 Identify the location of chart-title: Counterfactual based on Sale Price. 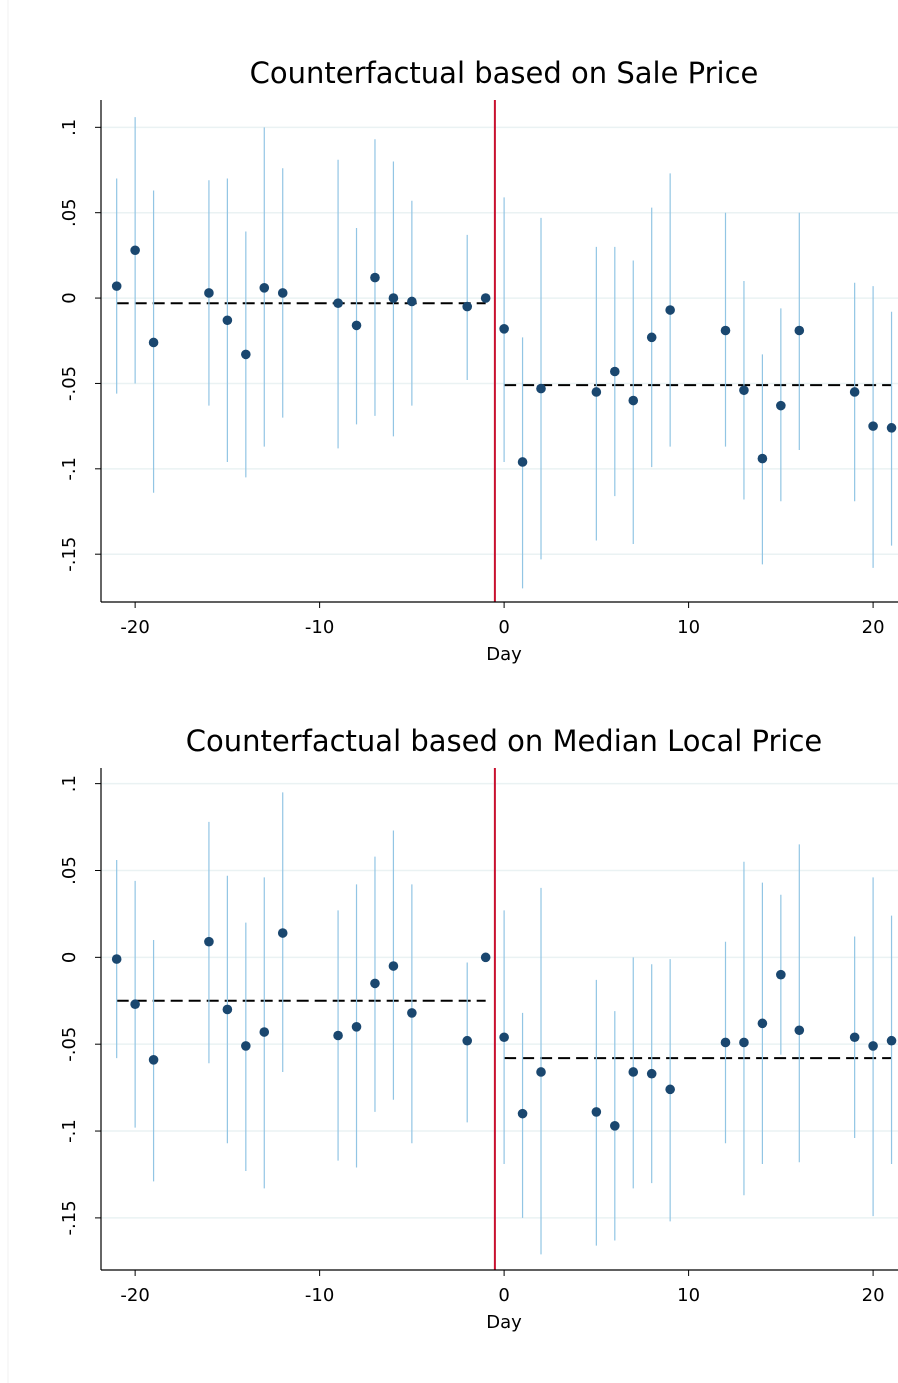
(504, 73).